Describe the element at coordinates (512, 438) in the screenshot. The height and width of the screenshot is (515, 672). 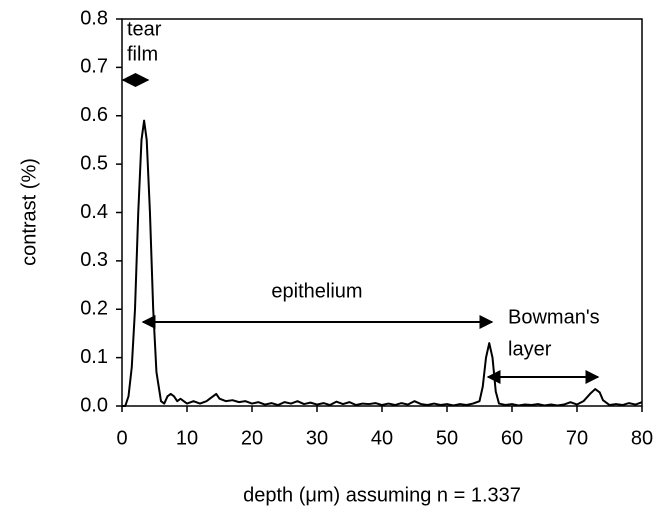
I see `x-tick-label: 60` at that location.